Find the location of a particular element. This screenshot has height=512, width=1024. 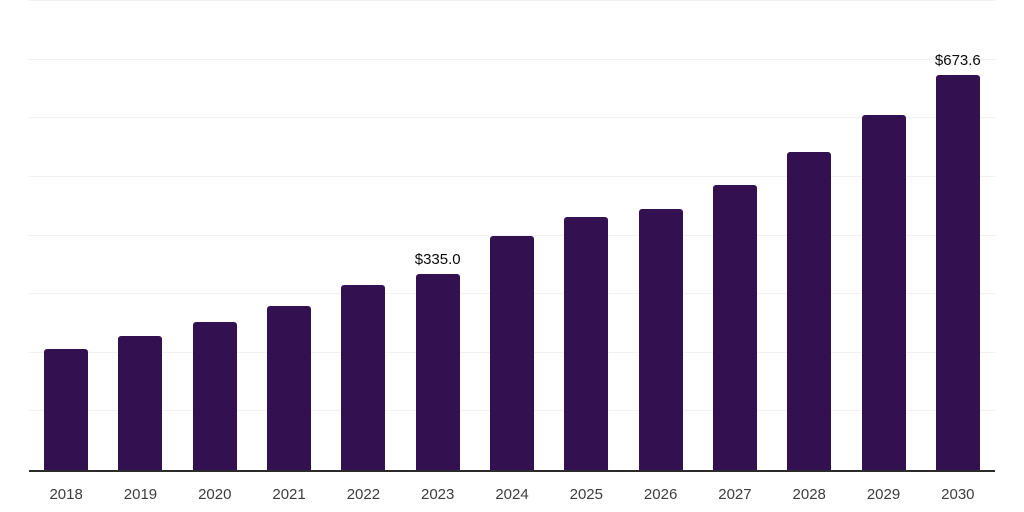

bar-2019 is located at coordinates (140, 402).